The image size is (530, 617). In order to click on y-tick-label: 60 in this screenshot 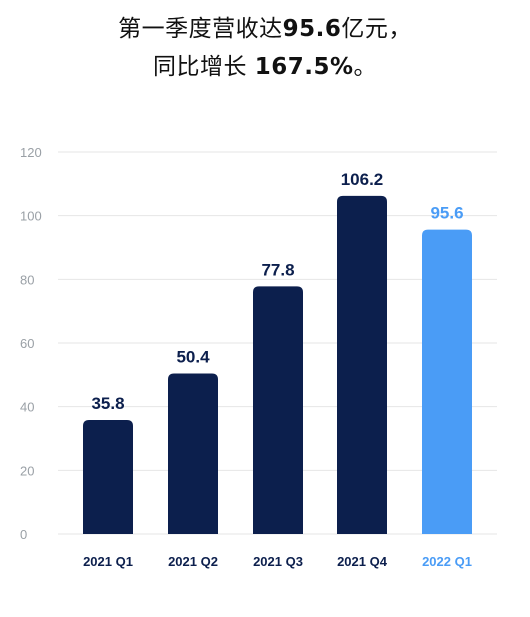, I will do `click(27, 343)`.